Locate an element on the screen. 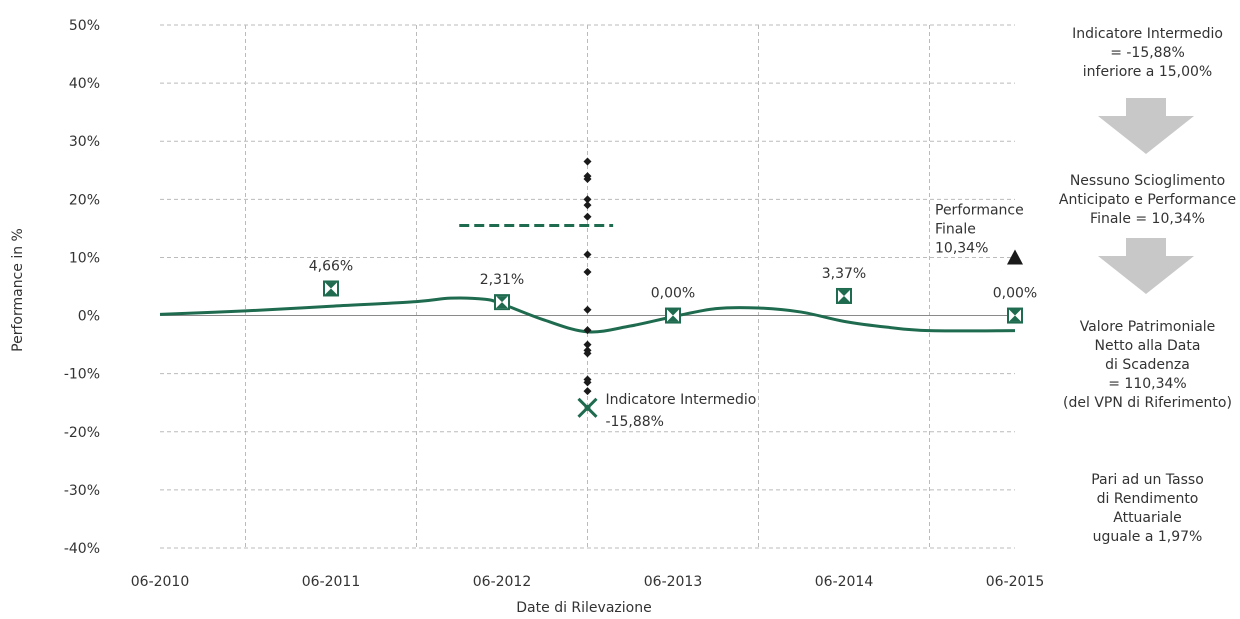  y-tick-labels: 50% 40% 30% 20% 10% 0% -10% -20% -30% -40% is located at coordinates (82, 287).